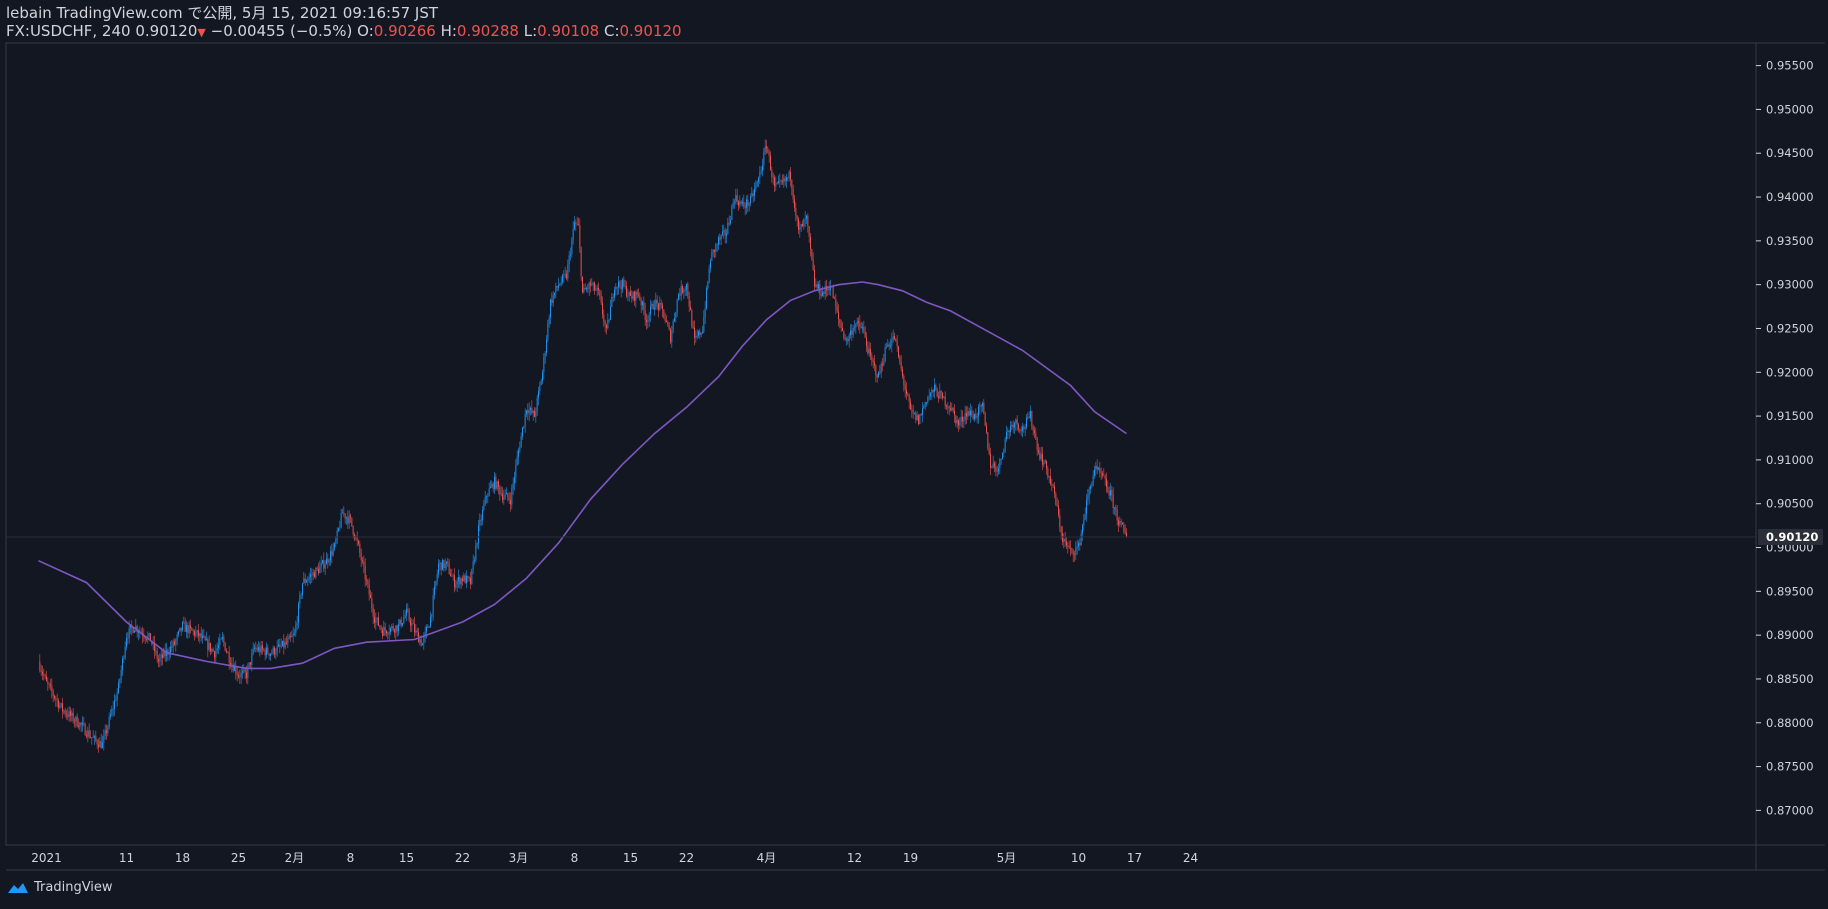 The width and height of the screenshot is (1828, 909). I want to click on open-label: O:, so click(365, 31).